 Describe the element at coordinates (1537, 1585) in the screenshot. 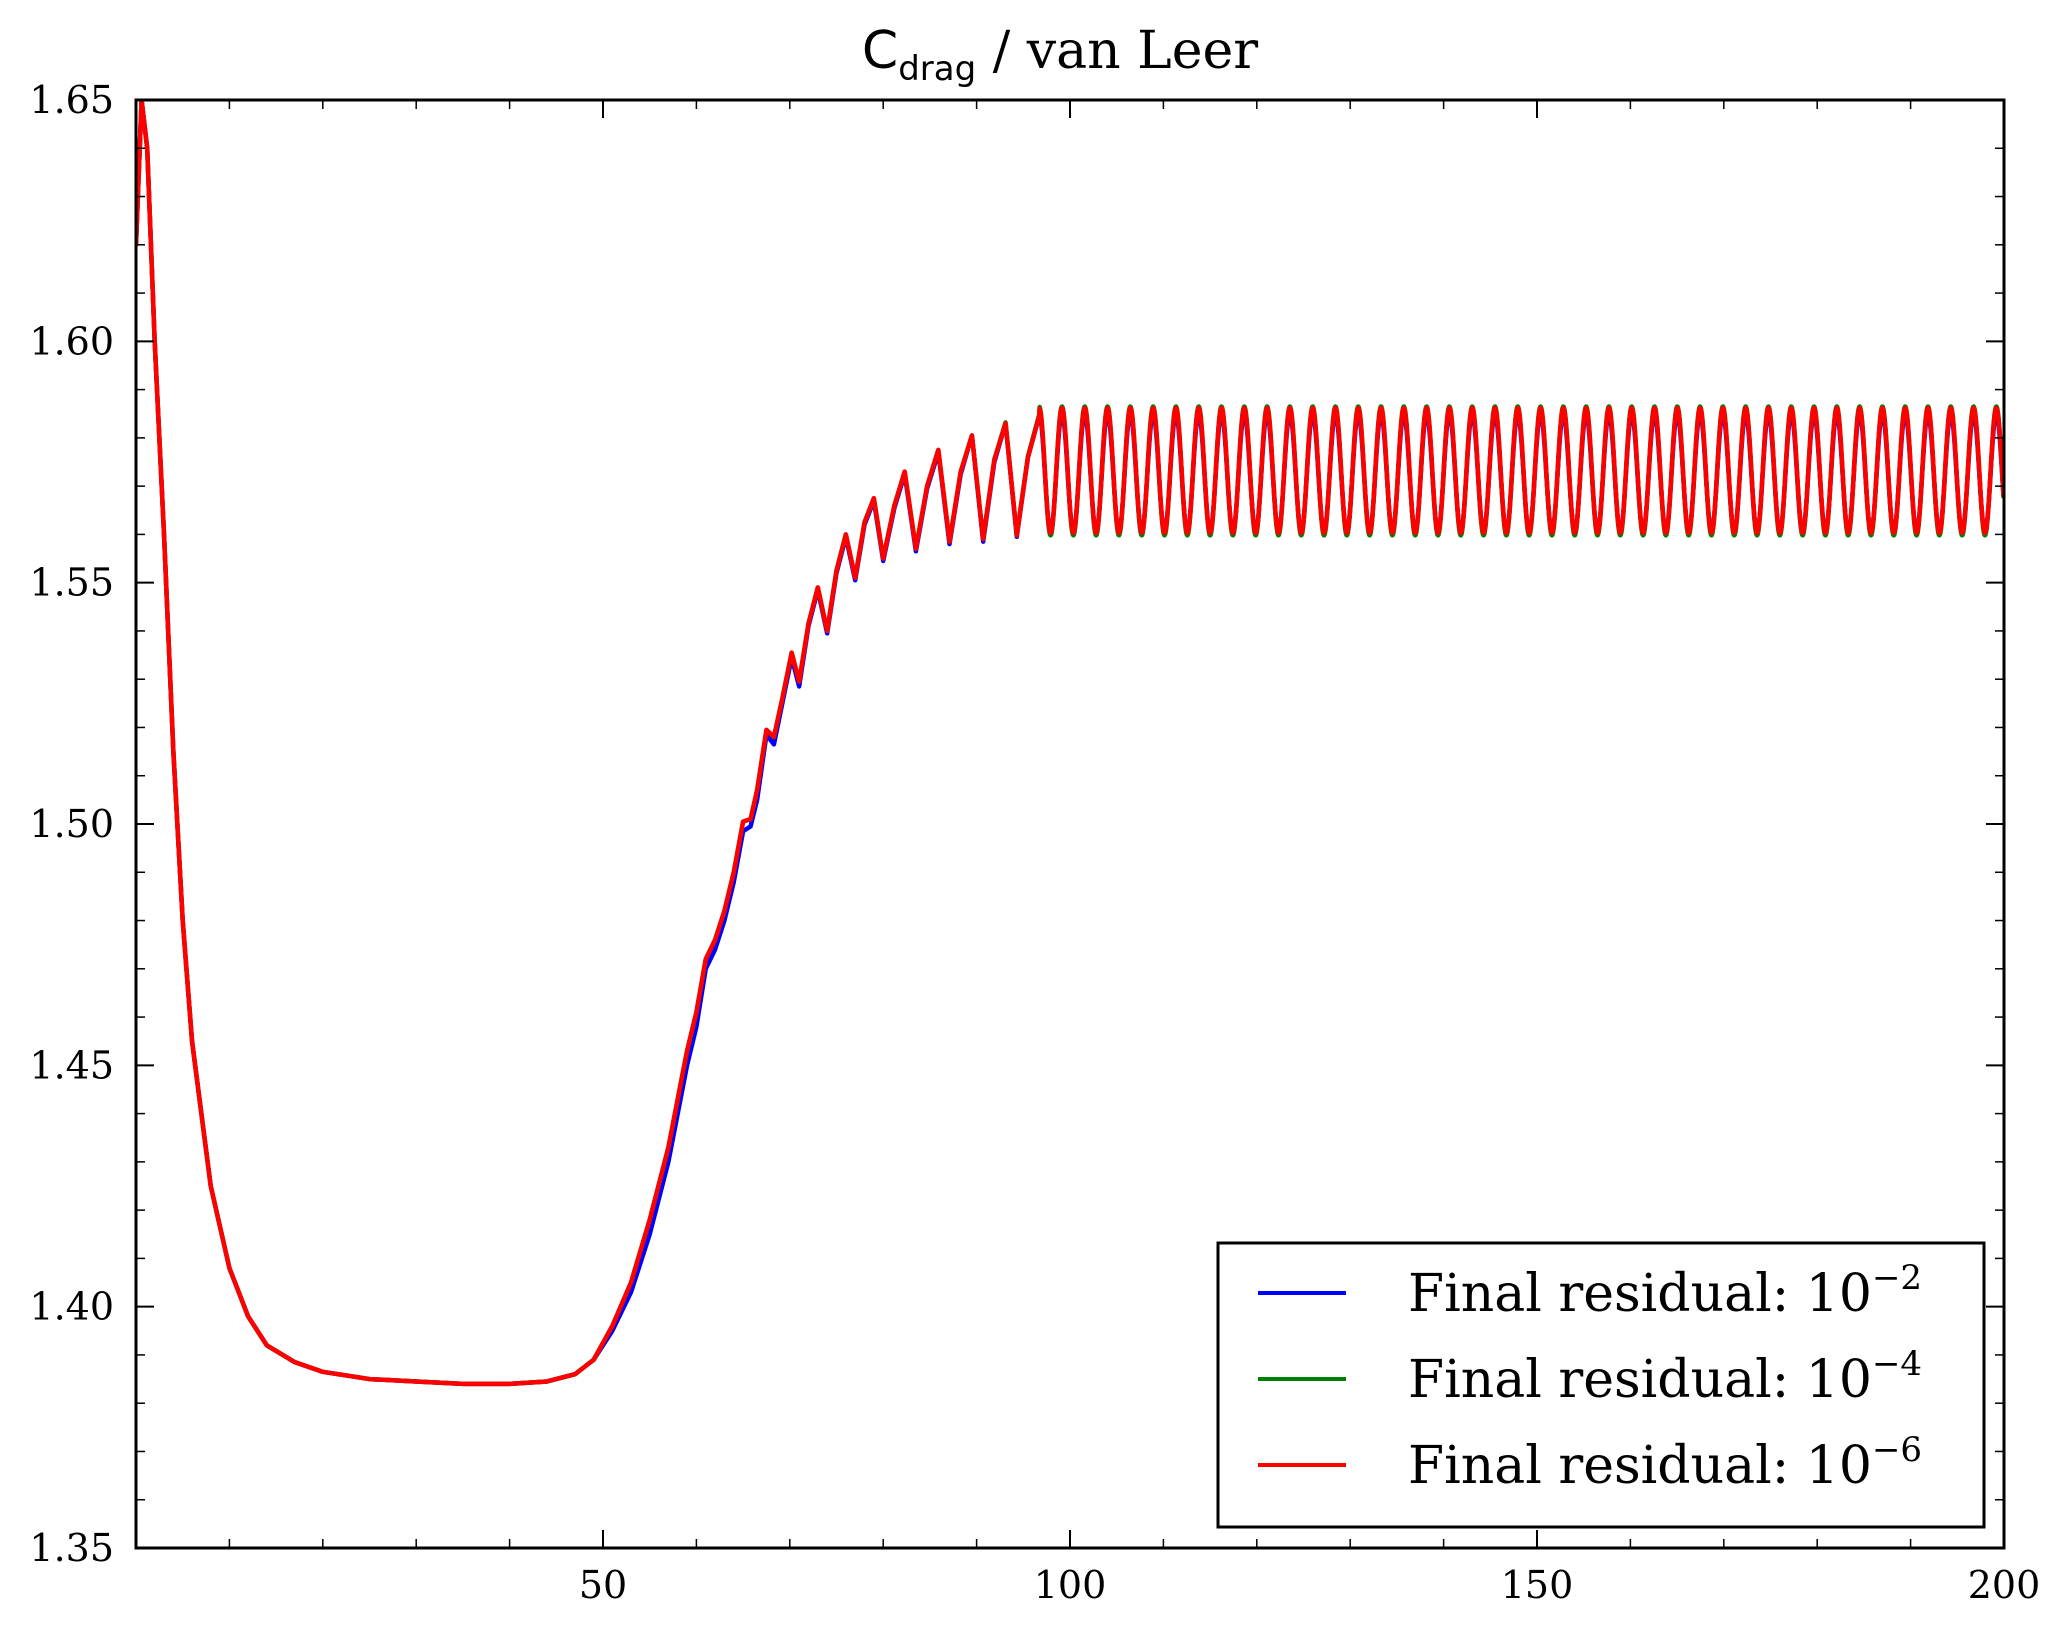

I see `x-tick-label: 150` at that location.